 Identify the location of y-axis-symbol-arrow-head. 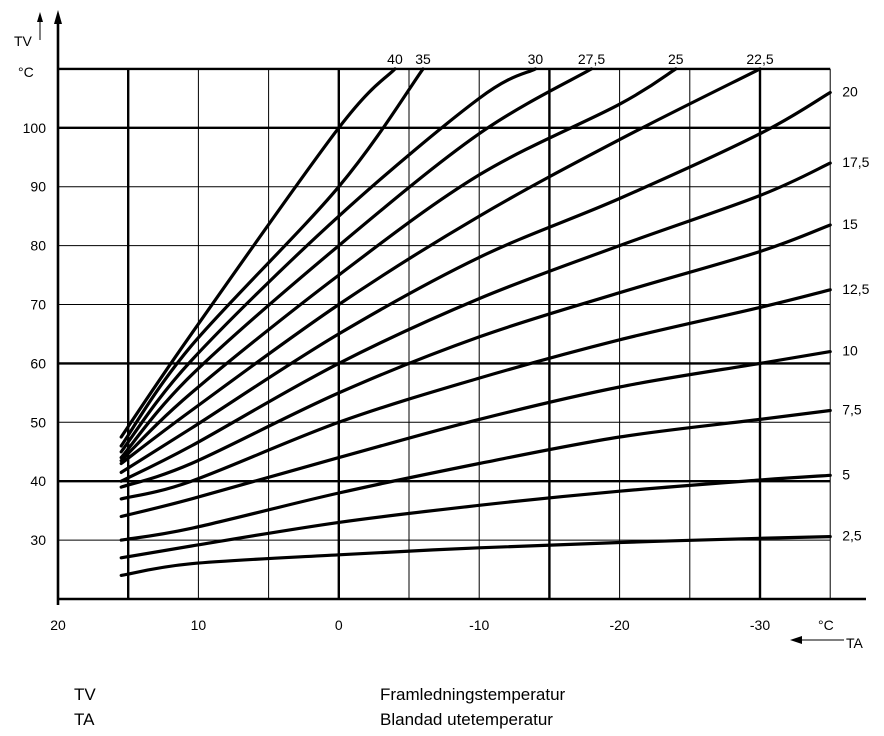
(40, 17).